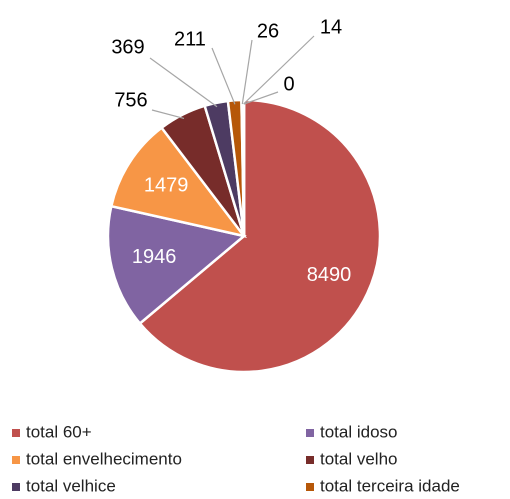 Image resolution: width=510 pixels, height=499 pixels. What do you see at coordinates (71, 485) in the screenshot?
I see `legend-label: total velhice` at bounding box center [71, 485].